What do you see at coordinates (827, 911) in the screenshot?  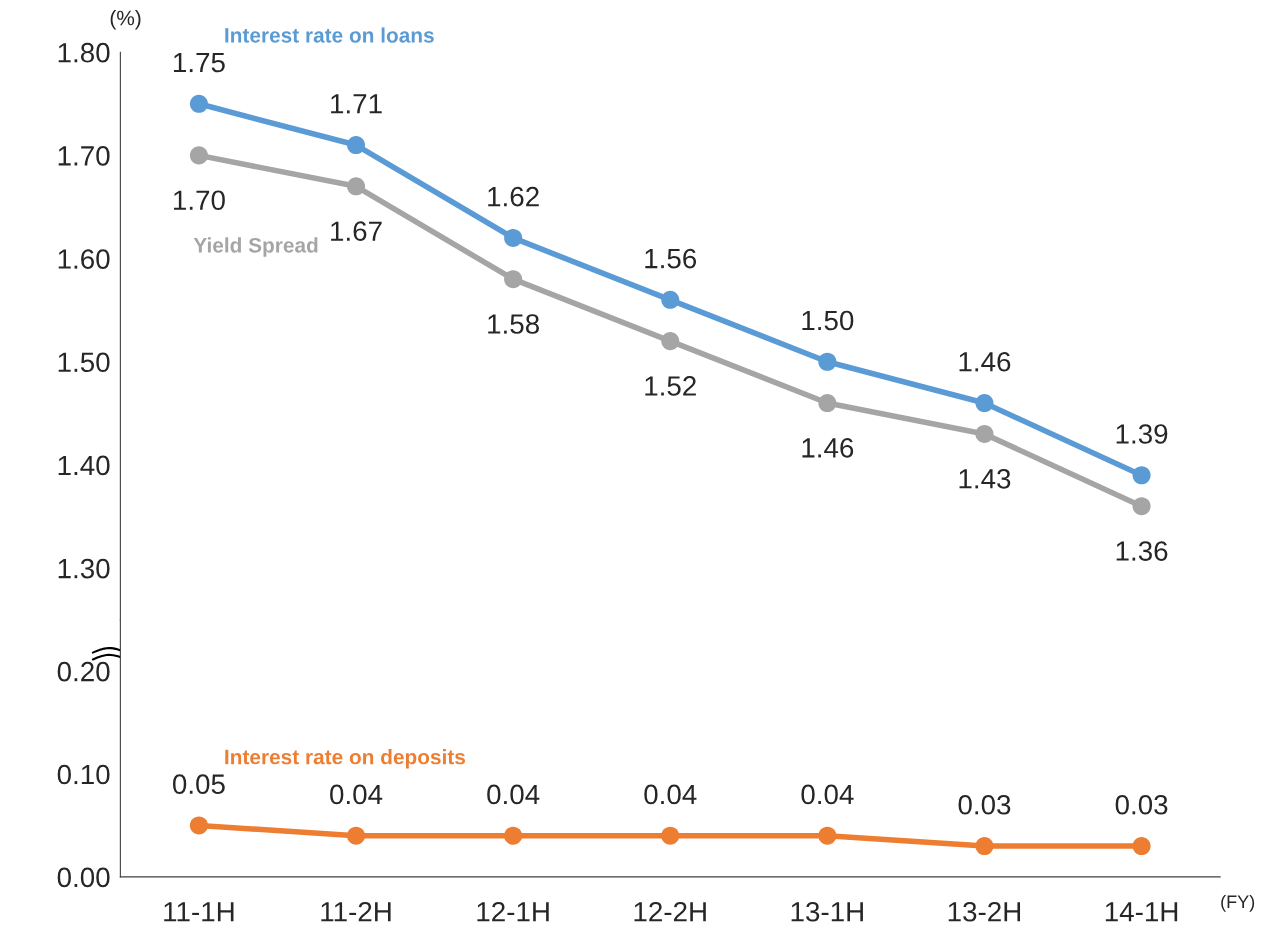 I see `x-tick-label: 13-1H` at bounding box center [827, 911].